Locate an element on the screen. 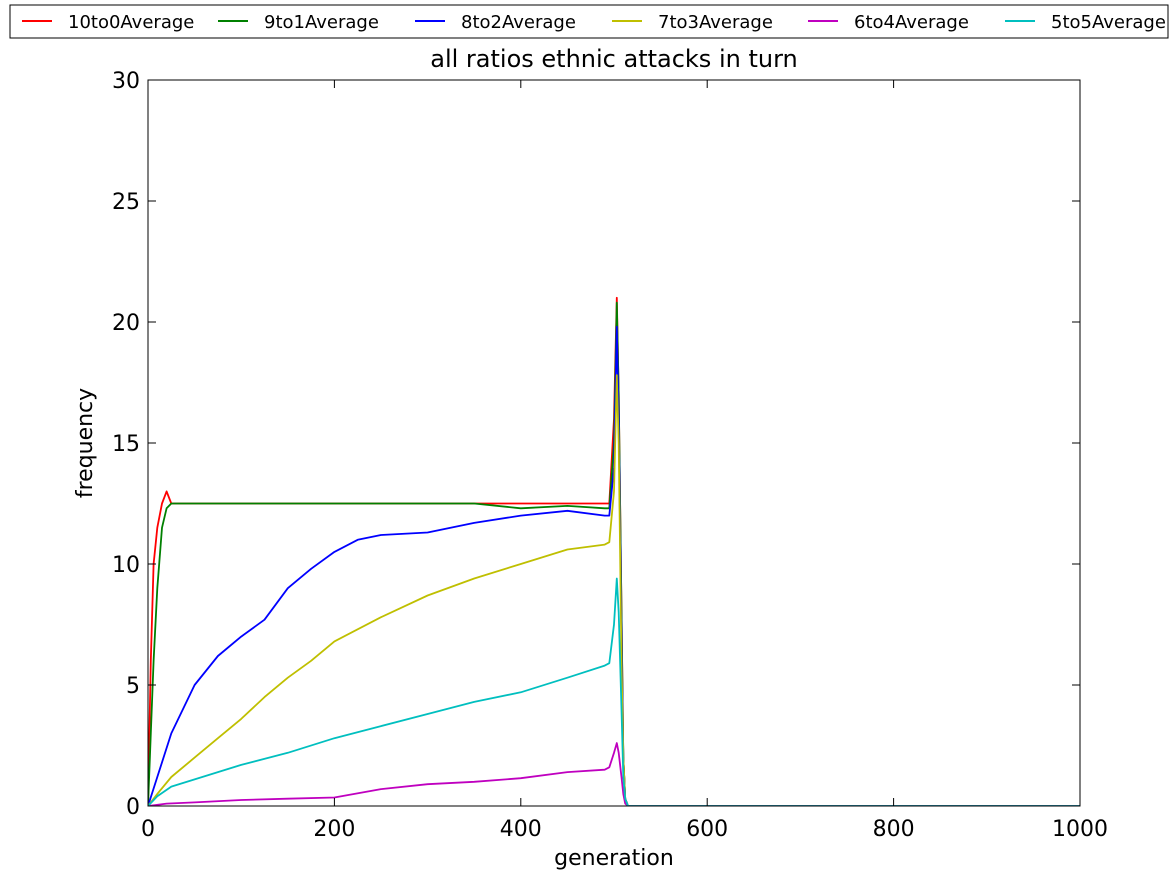 This screenshot has height=872, width=1173. y-tick-label: 20 is located at coordinates (126, 323).